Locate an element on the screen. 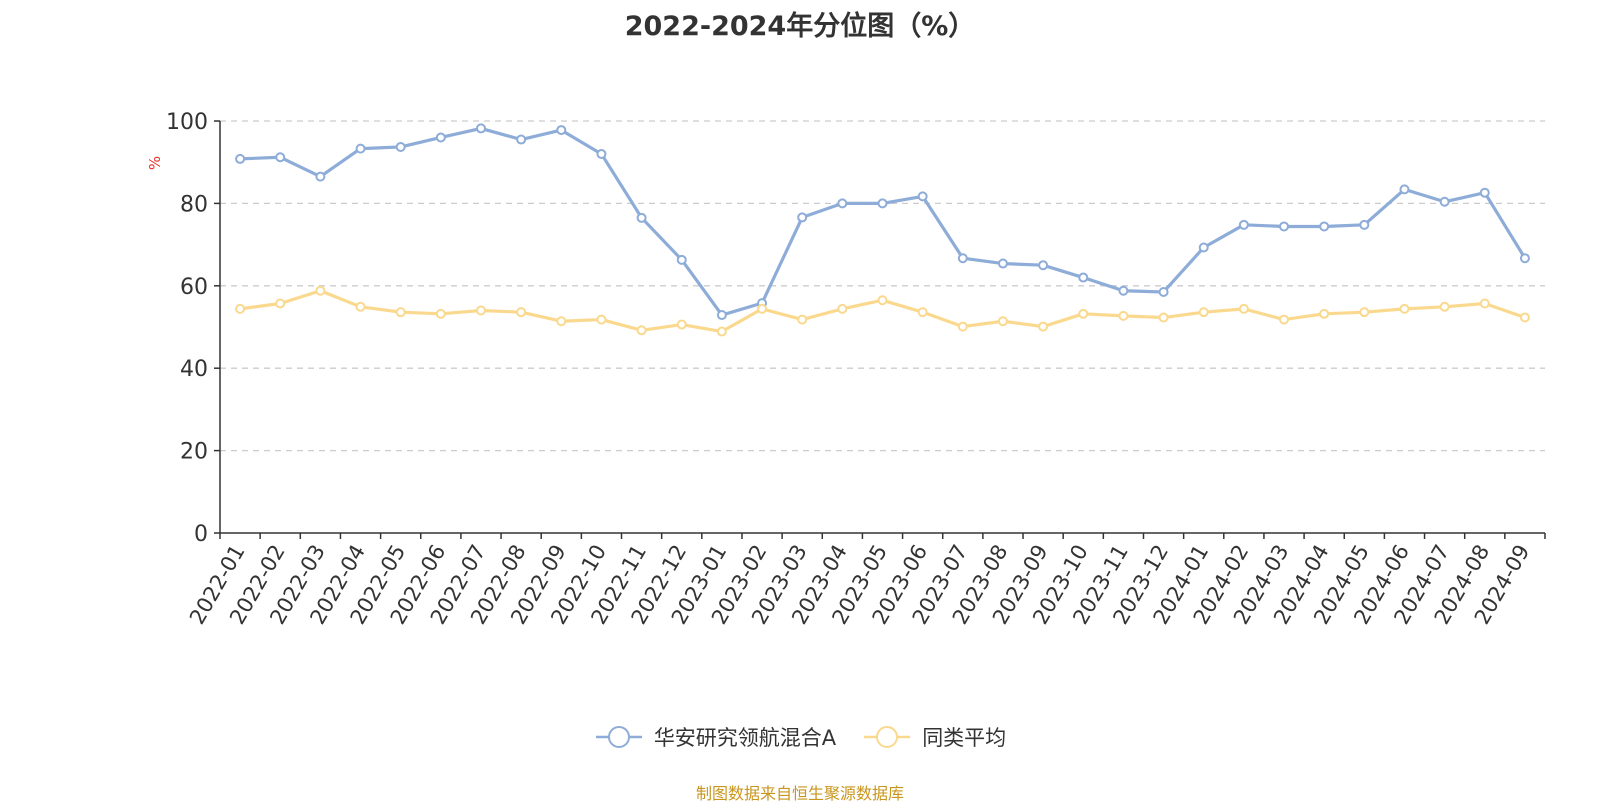  legend: 华安研究领航混合A 同类平均 is located at coordinates (800, 737).